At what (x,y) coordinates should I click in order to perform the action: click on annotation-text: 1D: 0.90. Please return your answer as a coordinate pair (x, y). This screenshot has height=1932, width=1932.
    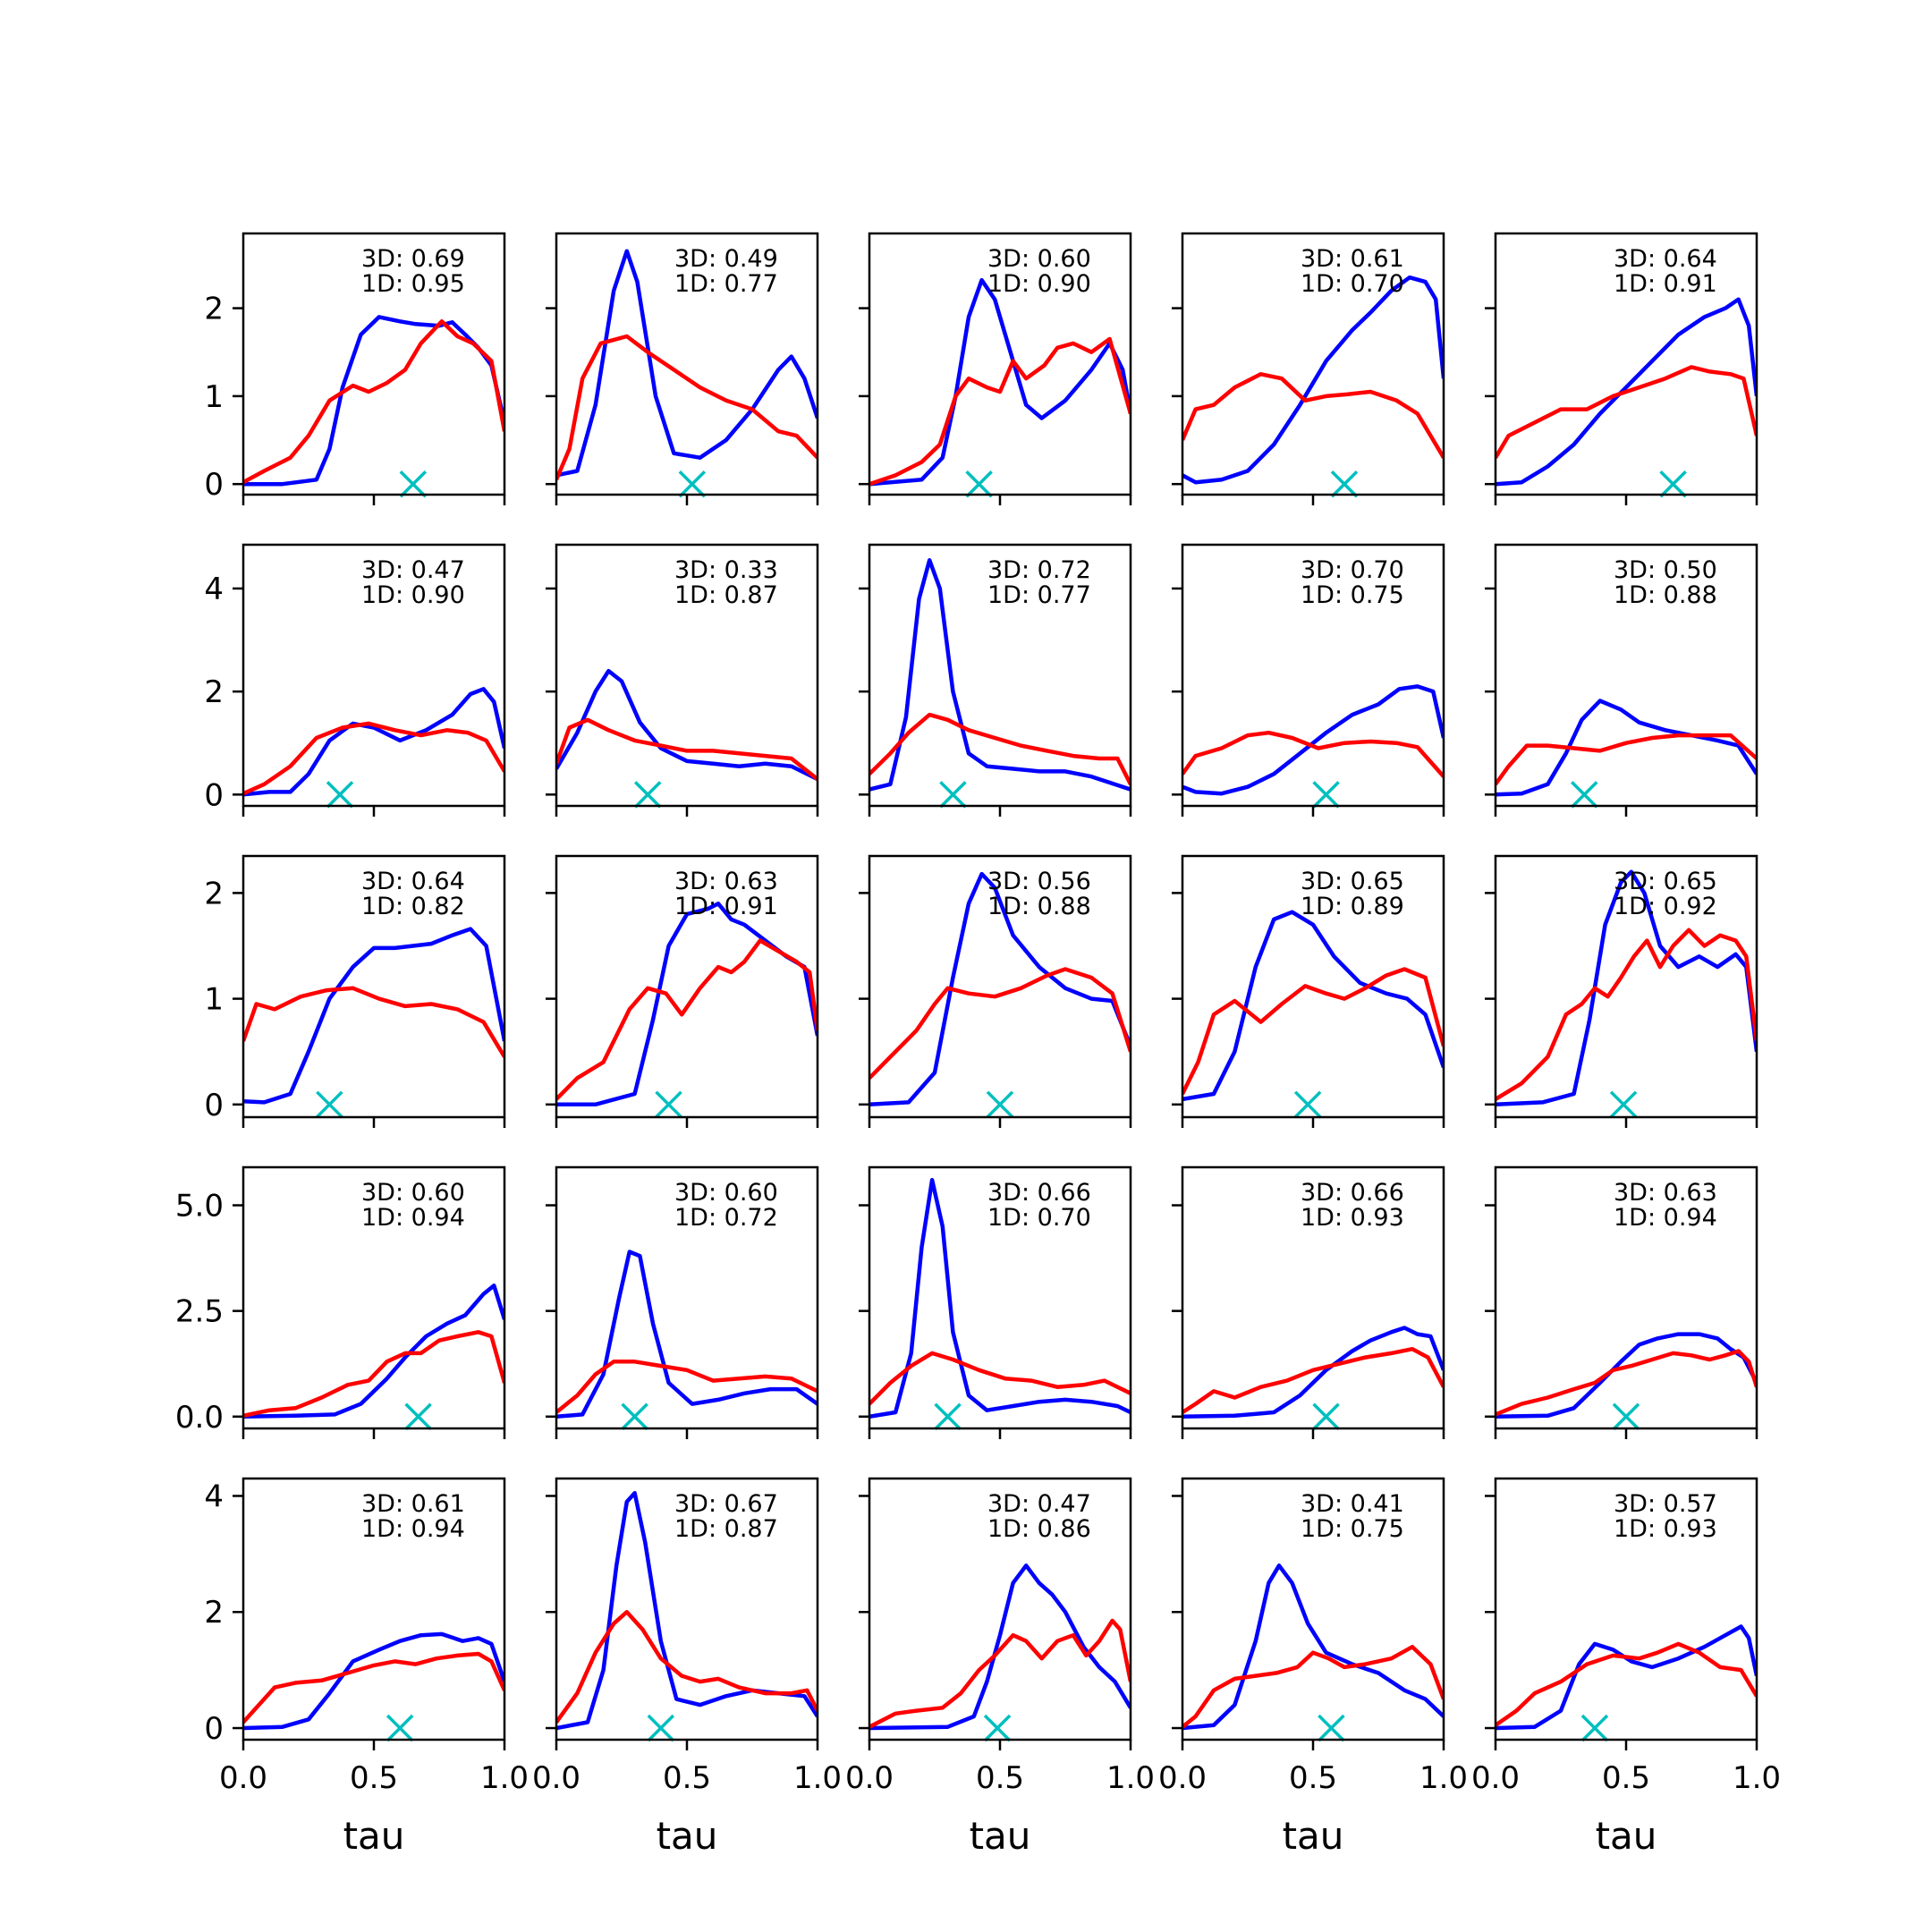
    Looking at the image, I should click on (1039, 284).